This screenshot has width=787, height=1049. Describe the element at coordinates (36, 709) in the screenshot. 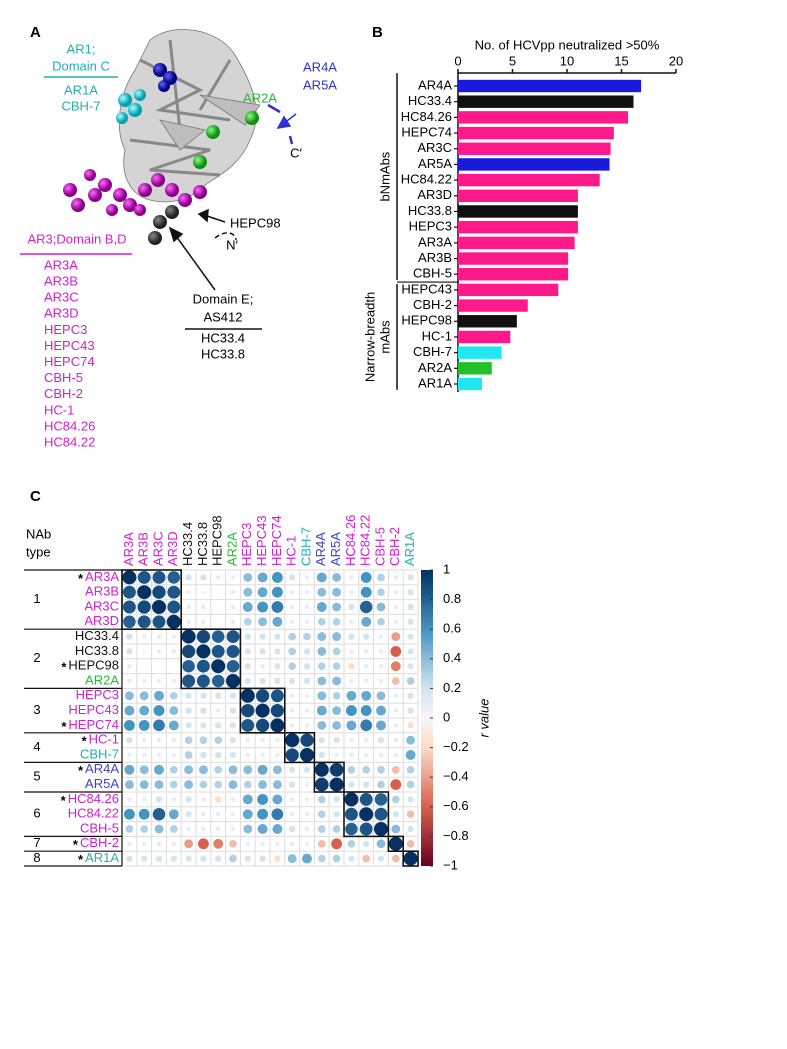

I see `group-number: 3` at that location.